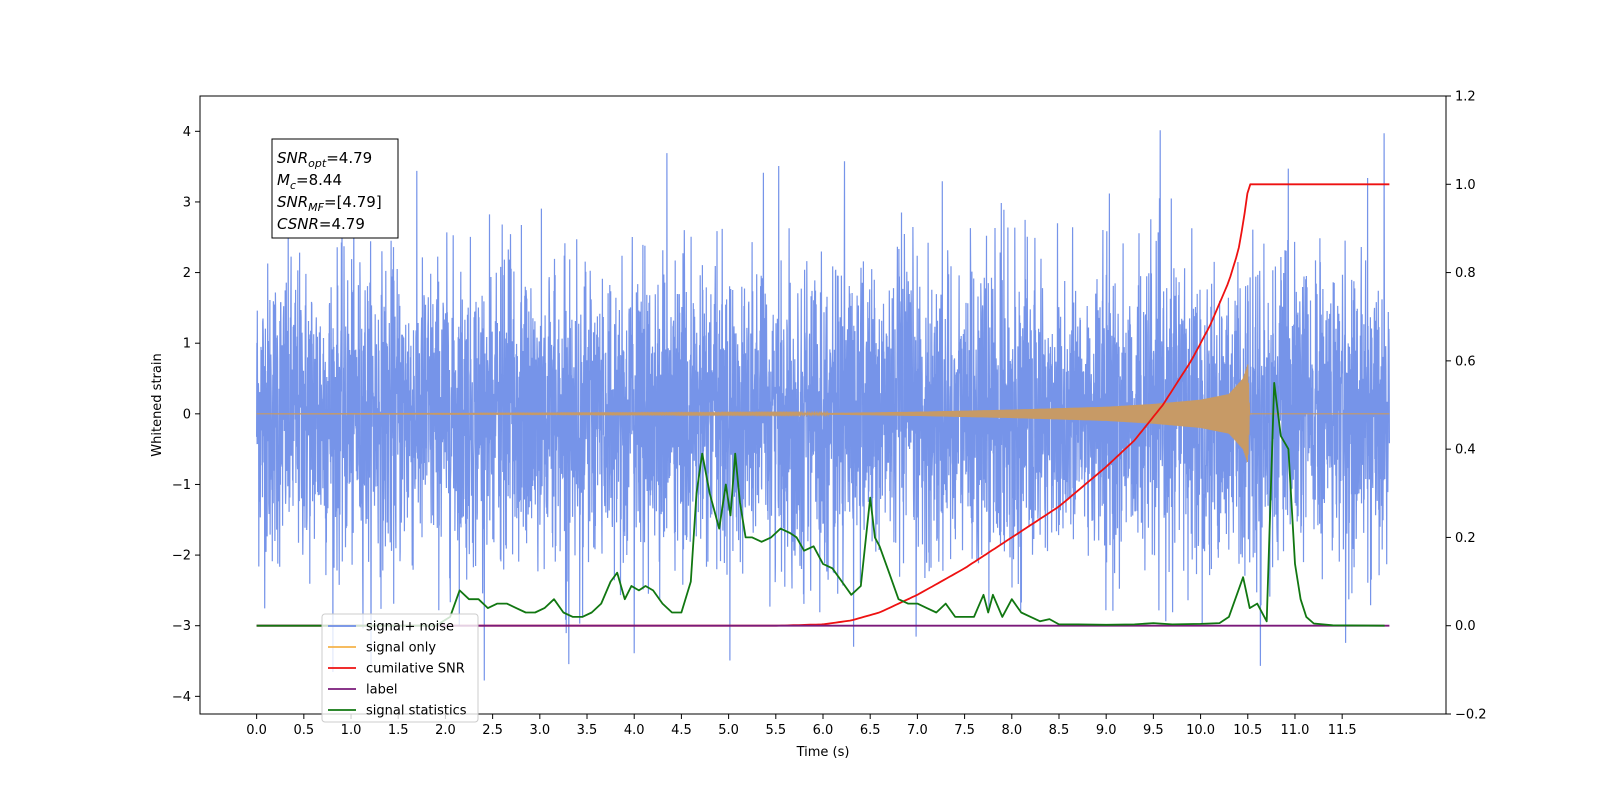 The image size is (1600, 800). Describe the element at coordinates (1465, 273) in the screenshot. I see `y-right-tick-label: 0.8` at that location.